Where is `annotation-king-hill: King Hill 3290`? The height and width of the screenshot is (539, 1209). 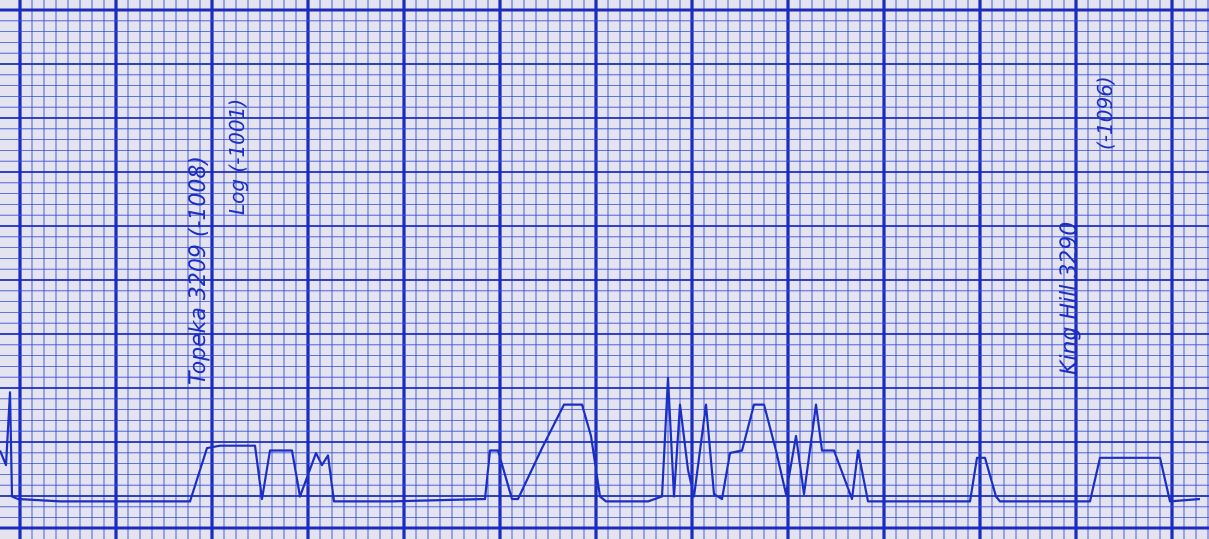
annotation-king-hill: King Hill 3290 is located at coordinates (1069, 298).